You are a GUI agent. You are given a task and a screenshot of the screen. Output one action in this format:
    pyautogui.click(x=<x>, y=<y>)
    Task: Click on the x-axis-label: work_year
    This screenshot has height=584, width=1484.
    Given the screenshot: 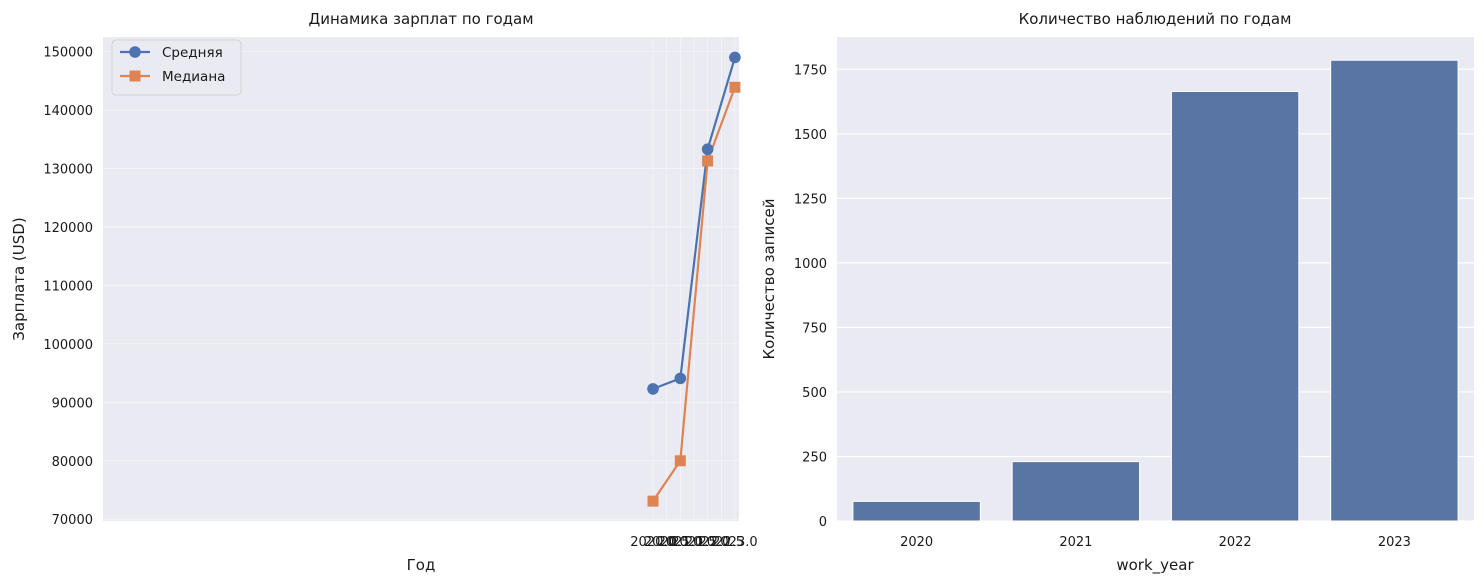 What is the action you would take?
    pyautogui.click(x=1155, y=565)
    